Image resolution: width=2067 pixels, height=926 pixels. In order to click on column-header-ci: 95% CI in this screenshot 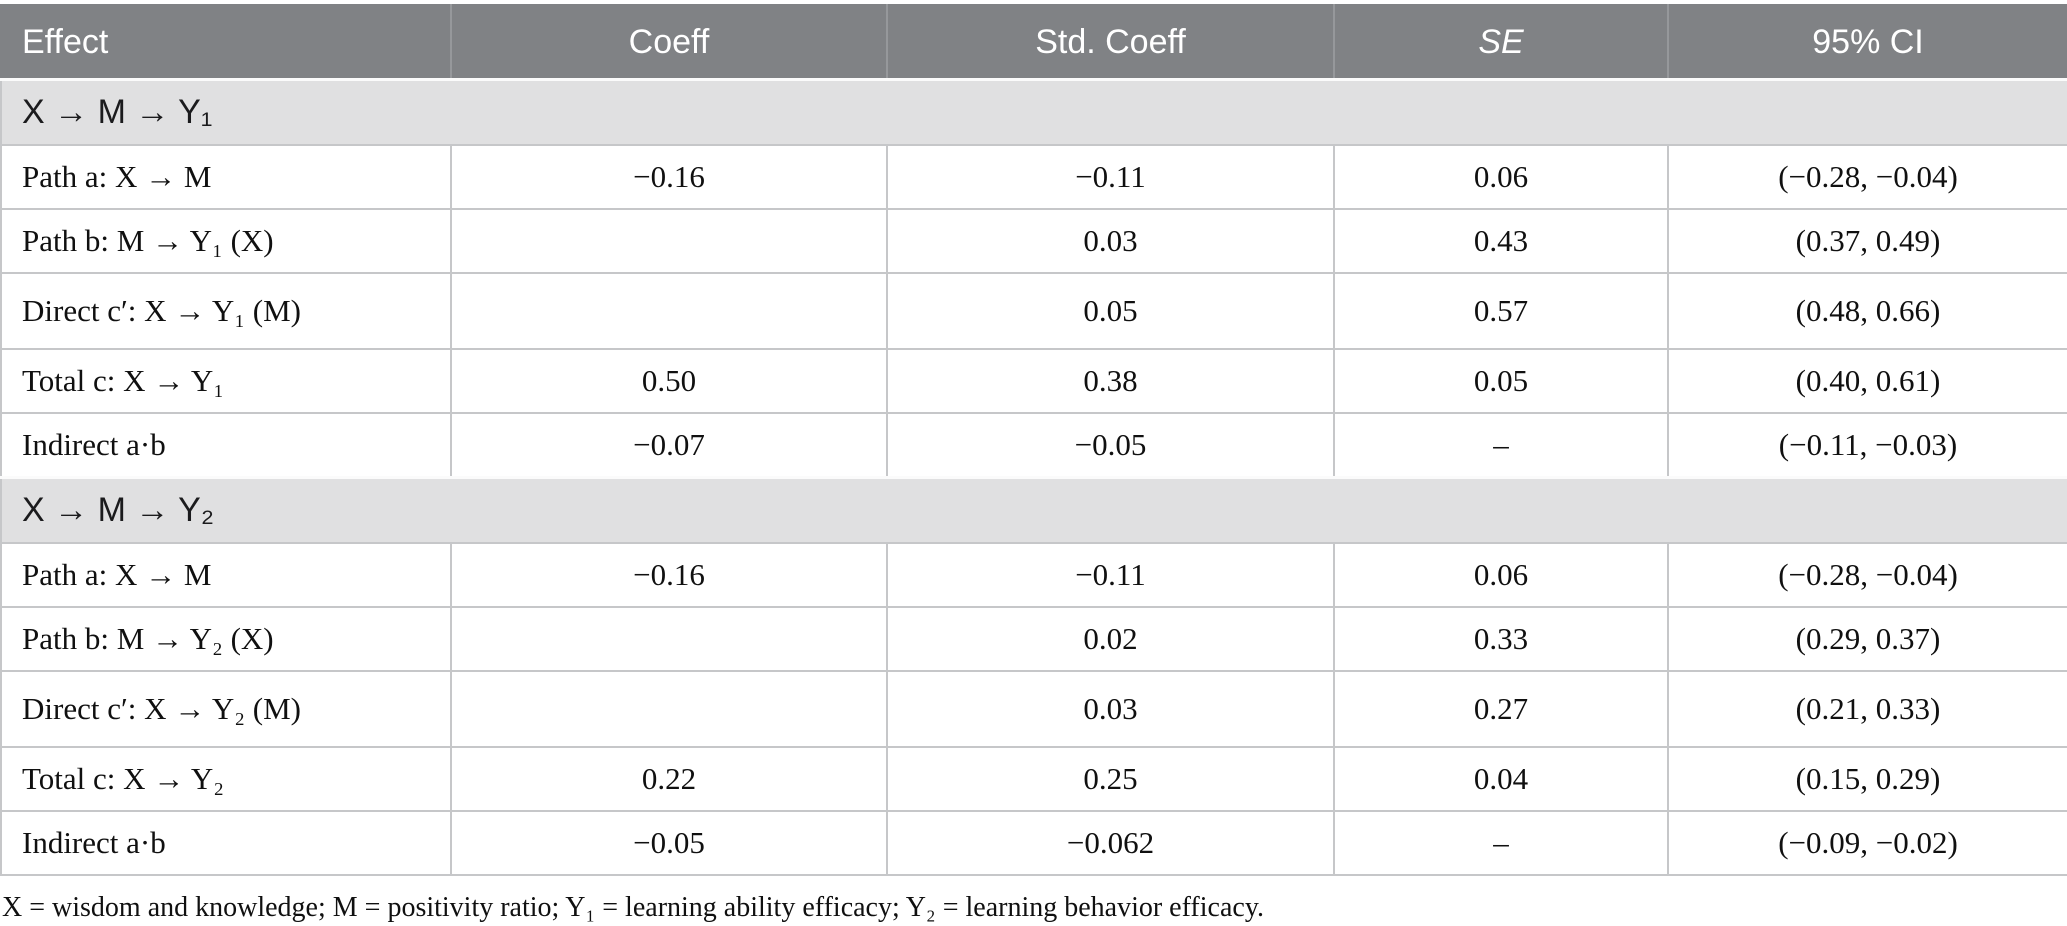, I will do `click(1867, 42)`.